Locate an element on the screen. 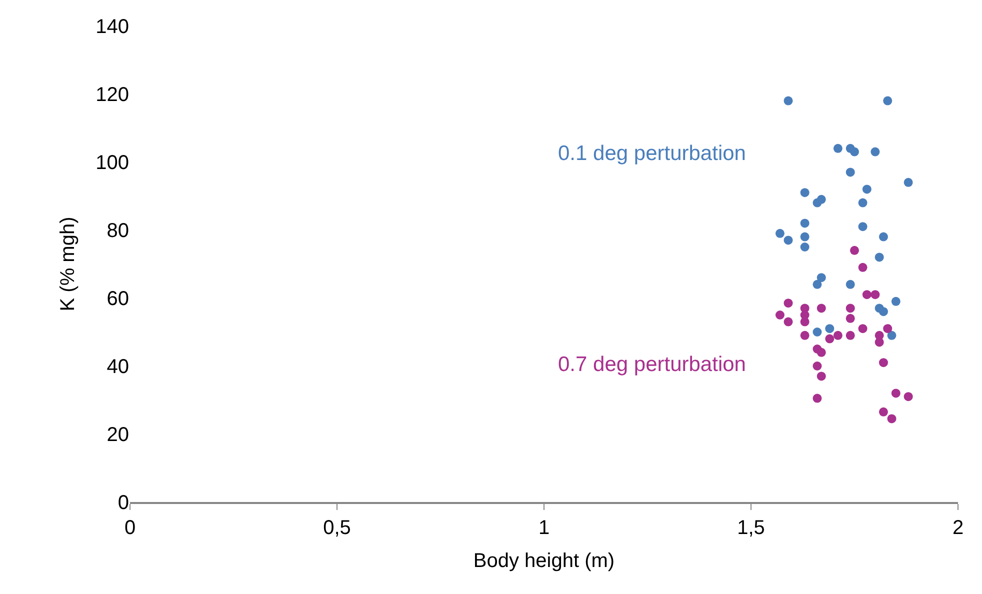 The height and width of the screenshot is (594, 982). x-tick-label: 0,5 is located at coordinates (337, 527).